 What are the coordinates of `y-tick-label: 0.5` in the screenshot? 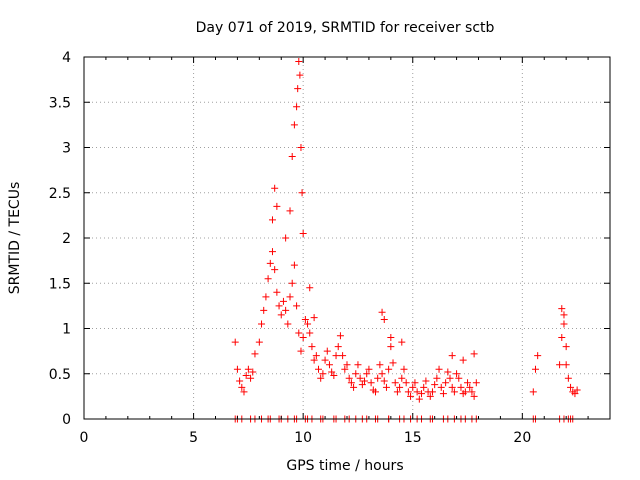 It's located at (60, 375).